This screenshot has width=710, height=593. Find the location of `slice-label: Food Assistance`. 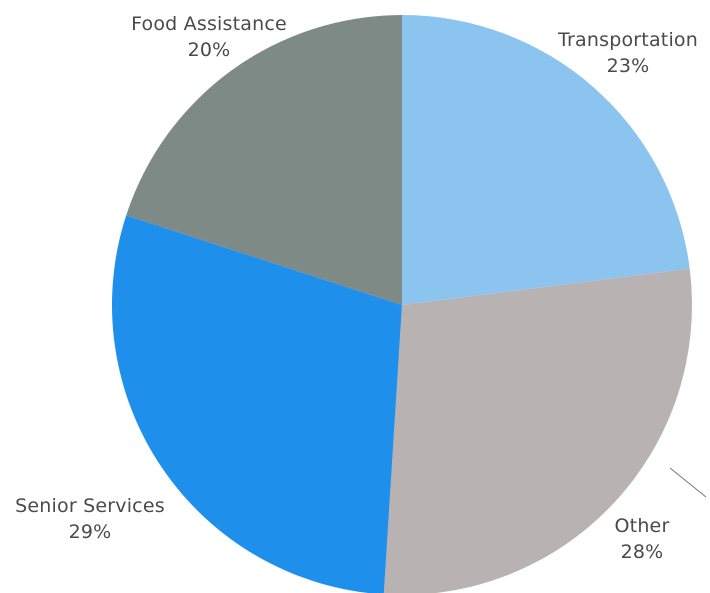

slice-label: Food Assistance is located at coordinates (209, 24).